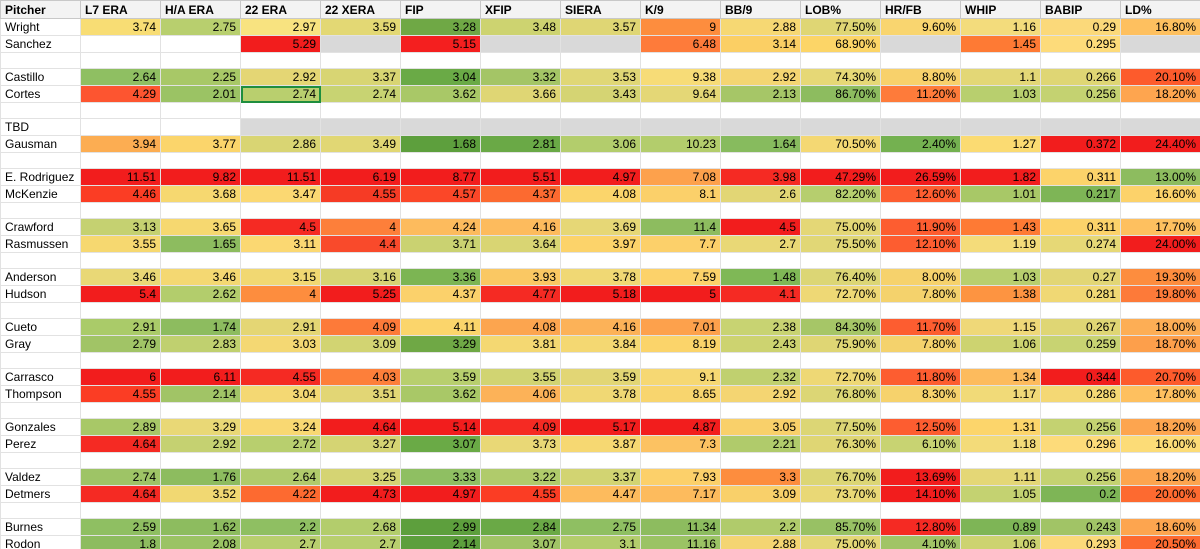 The height and width of the screenshot is (549, 1200). What do you see at coordinates (1000, 477) in the screenshot?
I see `stat-cell: 1.11` at bounding box center [1000, 477].